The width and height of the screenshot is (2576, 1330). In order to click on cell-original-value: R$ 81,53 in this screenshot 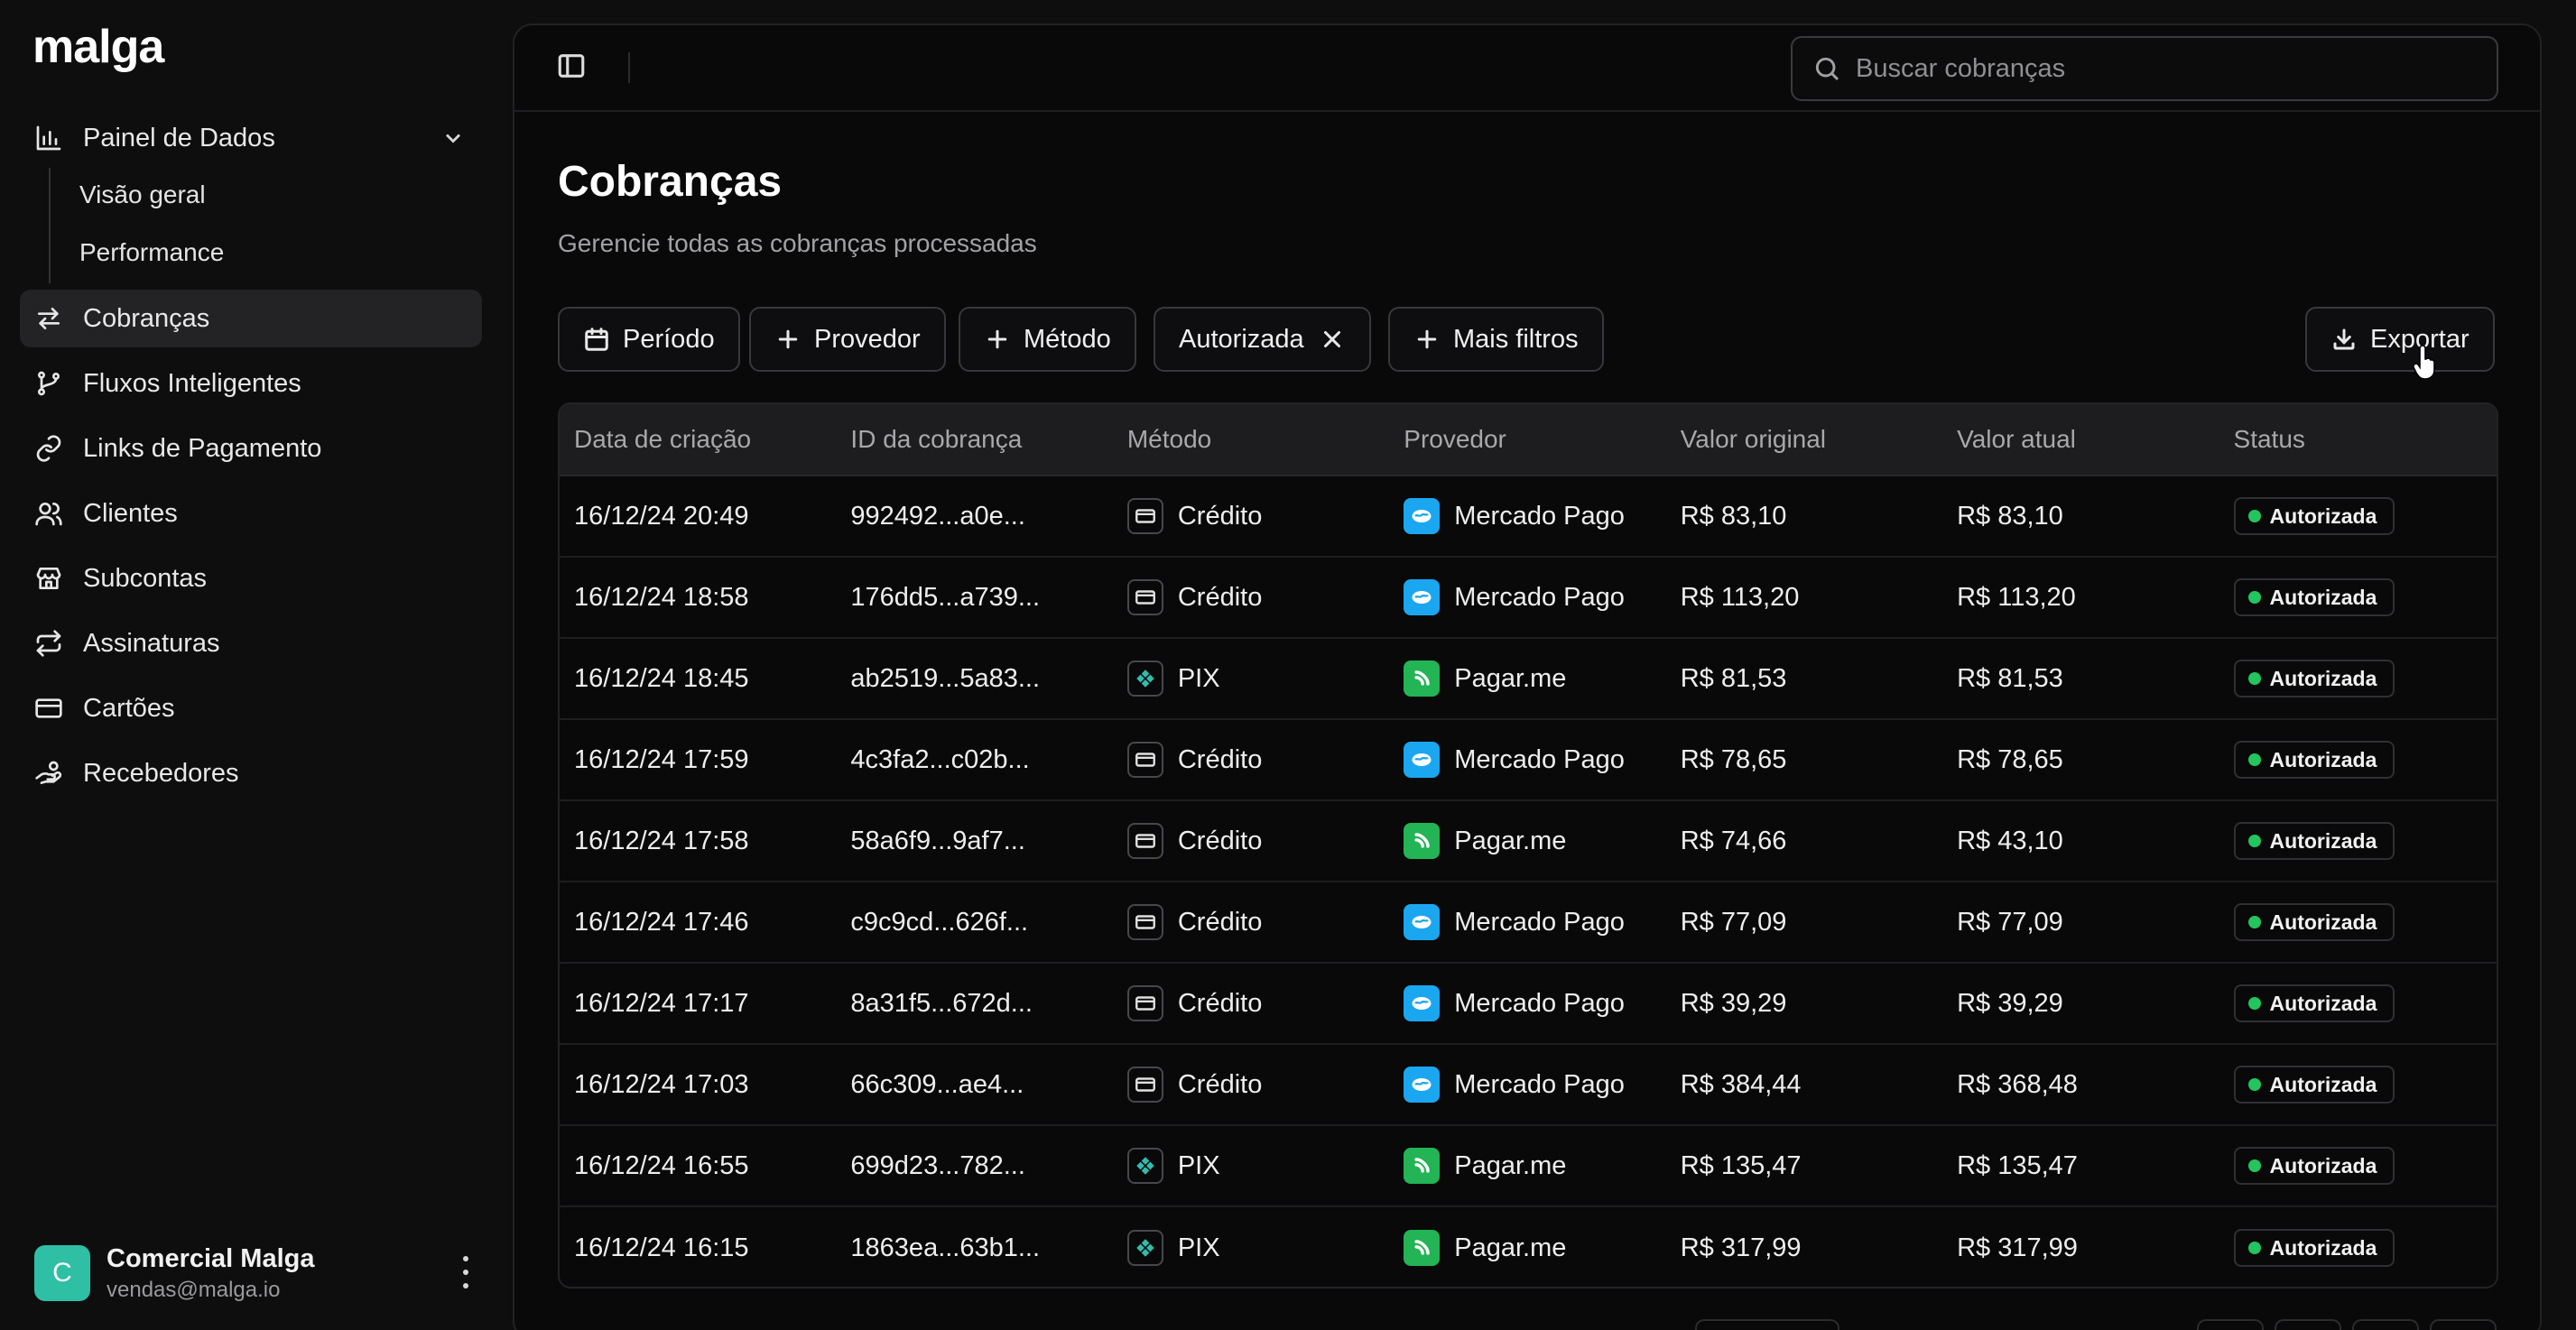, I will do `click(1733, 678)`.